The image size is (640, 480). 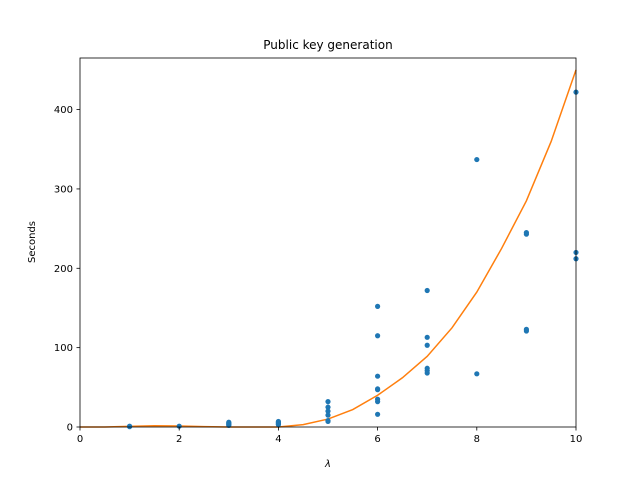 I want to click on y-axis-ticks: 0 100 200 300 400, so click(x=67, y=269).